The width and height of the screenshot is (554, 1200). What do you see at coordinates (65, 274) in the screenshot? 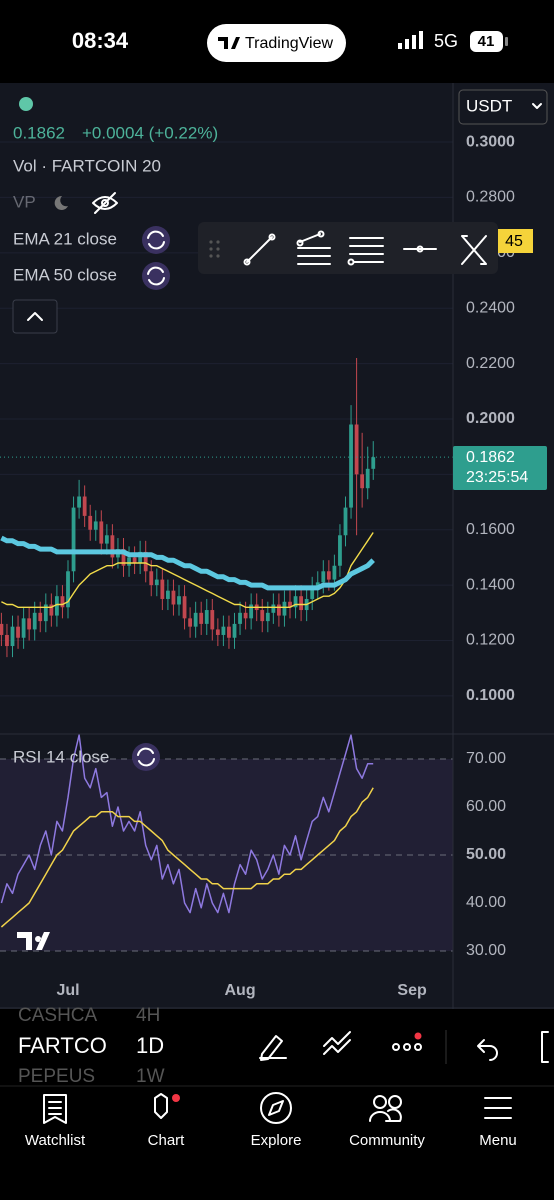
I see `ema50-legend: EMA 50 close` at bounding box center [65, 274].